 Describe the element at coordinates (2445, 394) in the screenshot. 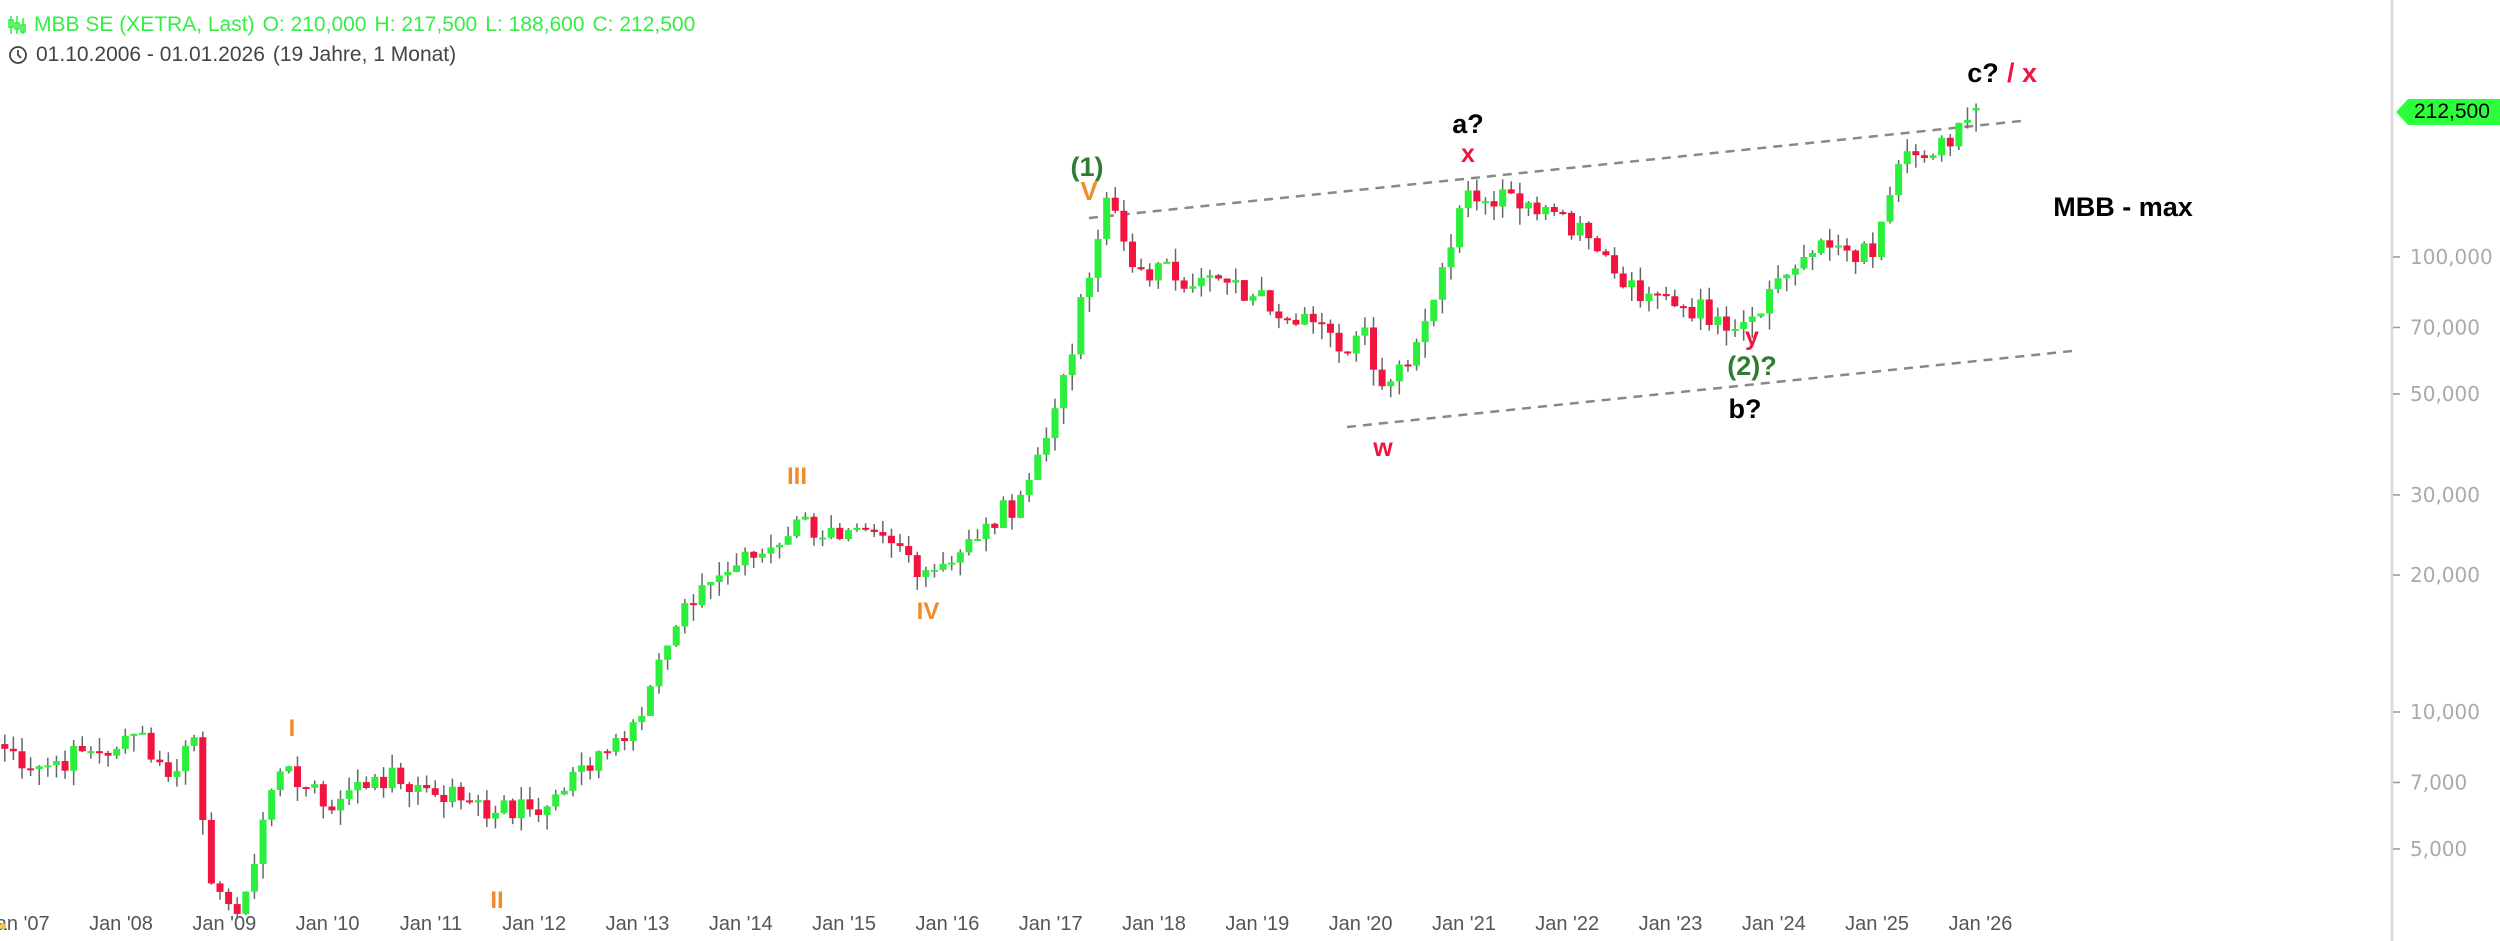

I see `y-tick-label: 50,000` at that location.